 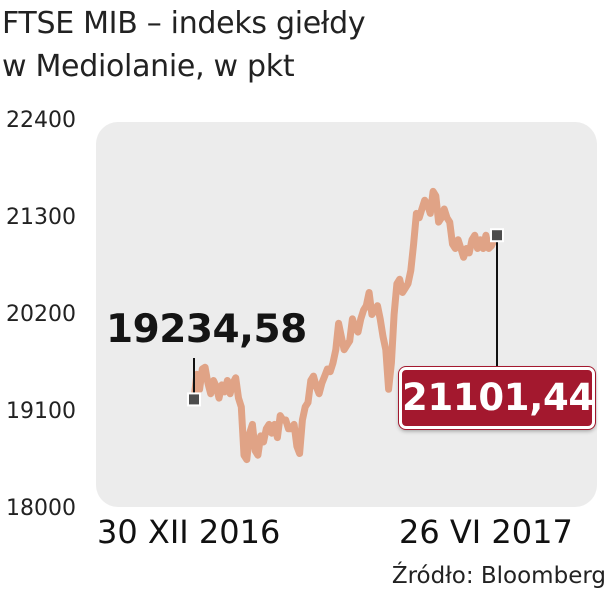 What do you see at coordinates (148, 66) in the screenshot?
I see `chart-title-line-2: w Mediolanie, w pkt` at bounding box center [148, 66].